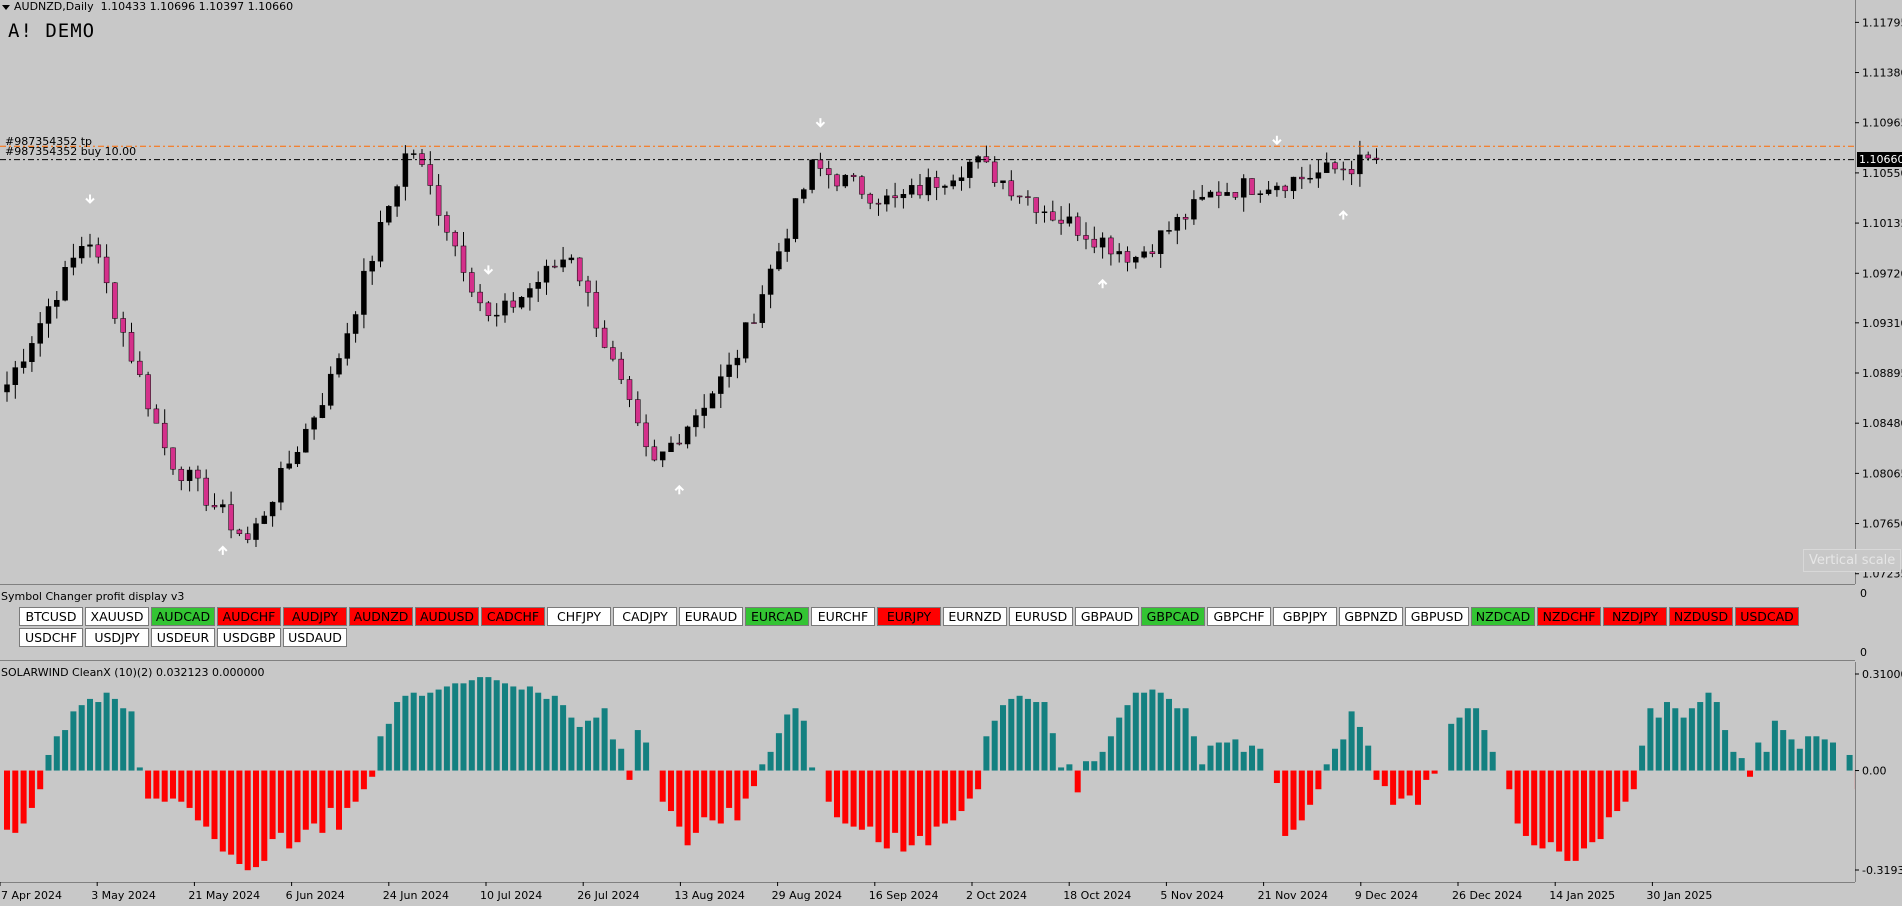  What do you see at coordinates (711, 616) in the screenshot?
I see `symbol-button-euraud: EURAUD` at bounding box center [711, 616].